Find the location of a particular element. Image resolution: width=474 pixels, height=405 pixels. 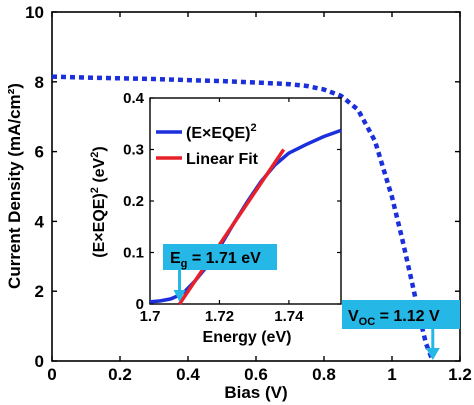

inset-x-tick-label: 1.72 is located at coordinates (219, 316).